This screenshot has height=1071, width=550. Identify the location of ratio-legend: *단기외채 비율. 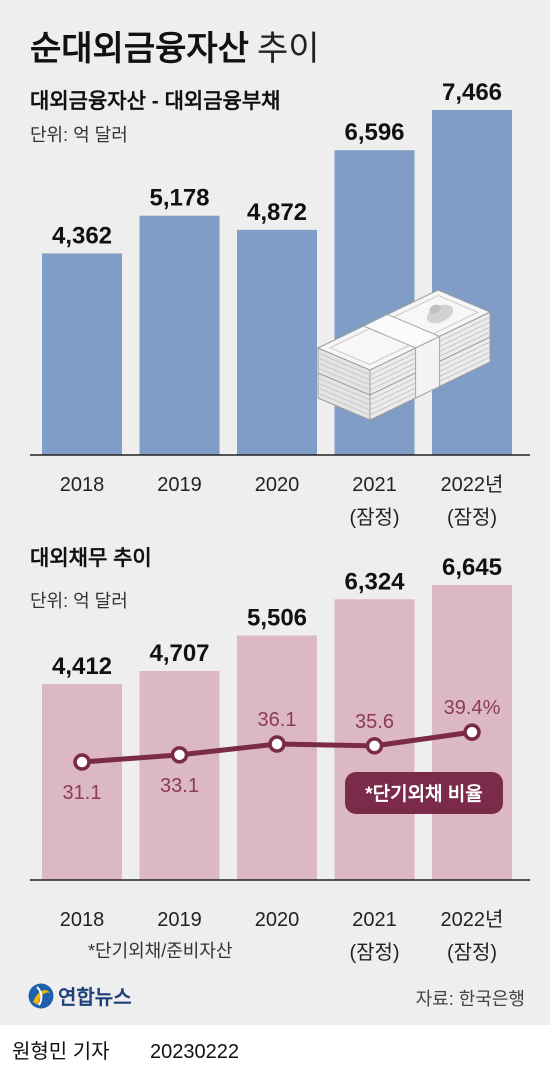
(424, 793).